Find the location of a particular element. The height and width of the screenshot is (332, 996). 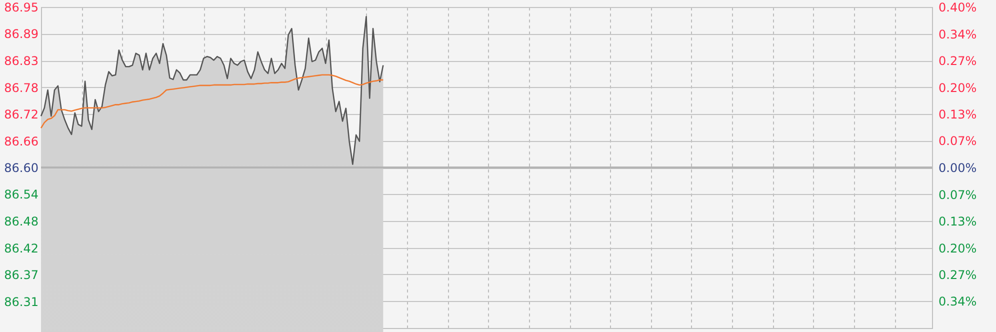

y-tick-label: 86.60 is located at coordinates (21, 168).